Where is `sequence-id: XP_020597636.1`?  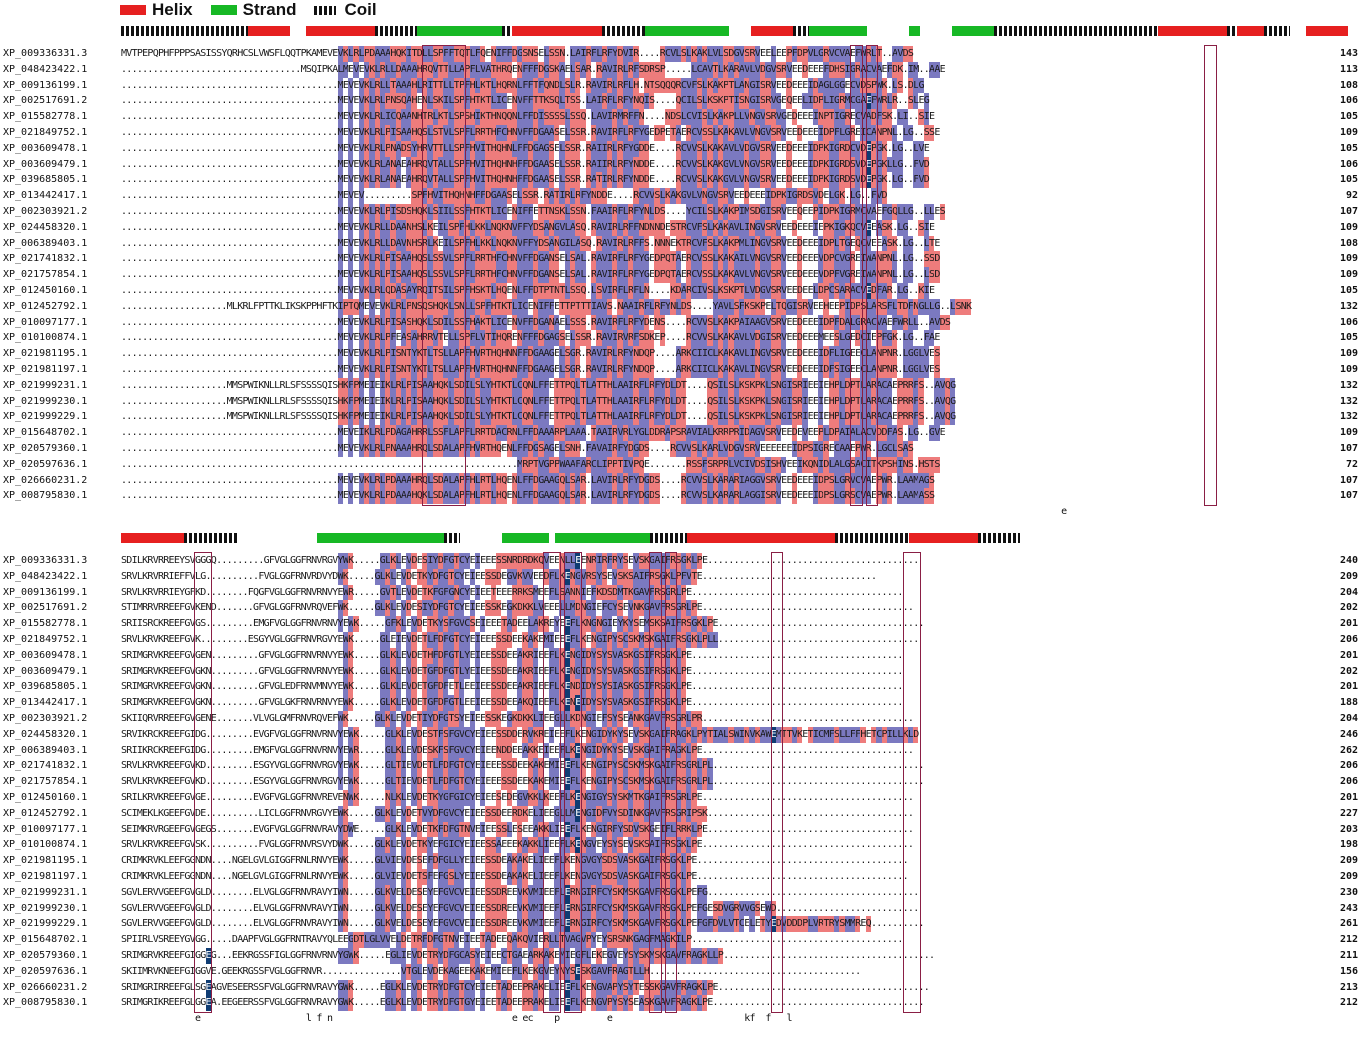
sequence-id: XP_020597636.1 is located at coordinates (45, 464).